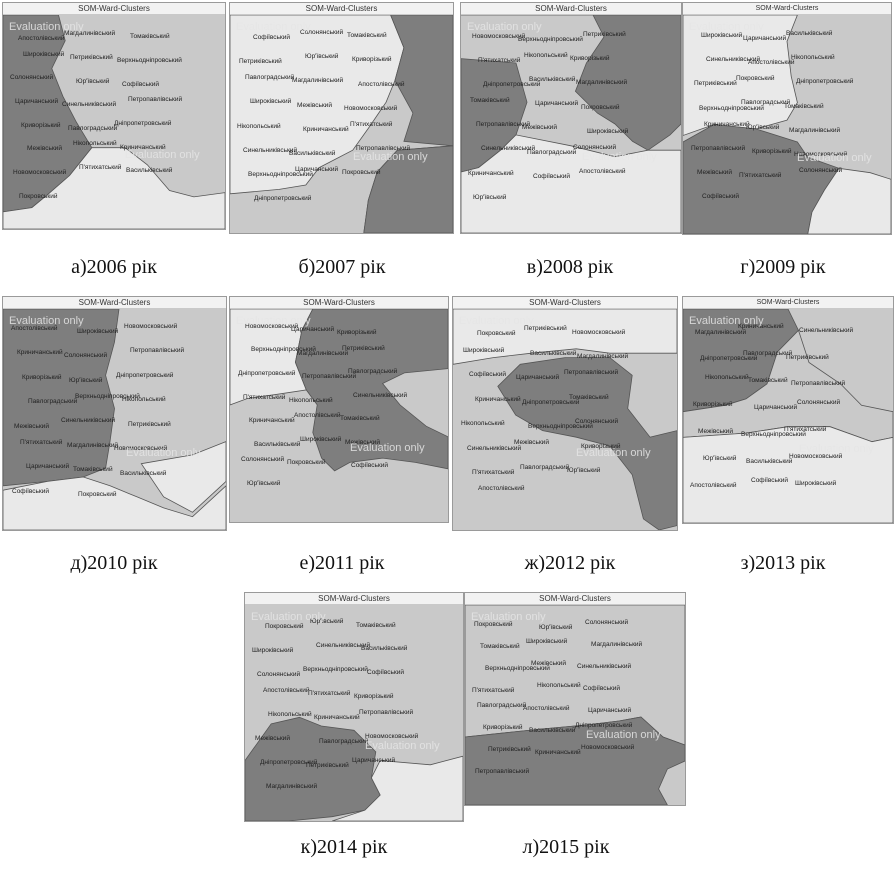 Image resolution: width=894 pixels, height=870 pixels. Describe the element at coordinates (570, 563) in the screenshot. I see `year-caption: ж)2012 рік` at that location.